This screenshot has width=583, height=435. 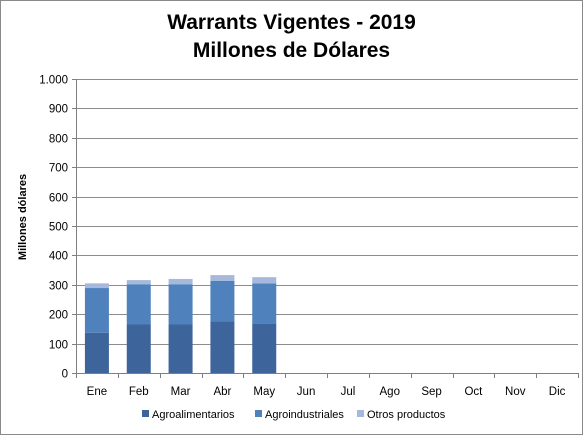 What do you see at coordinates (58, 110) in the screenshot?
I see `y-tick-label: 900` at bounding box center [58, 110].